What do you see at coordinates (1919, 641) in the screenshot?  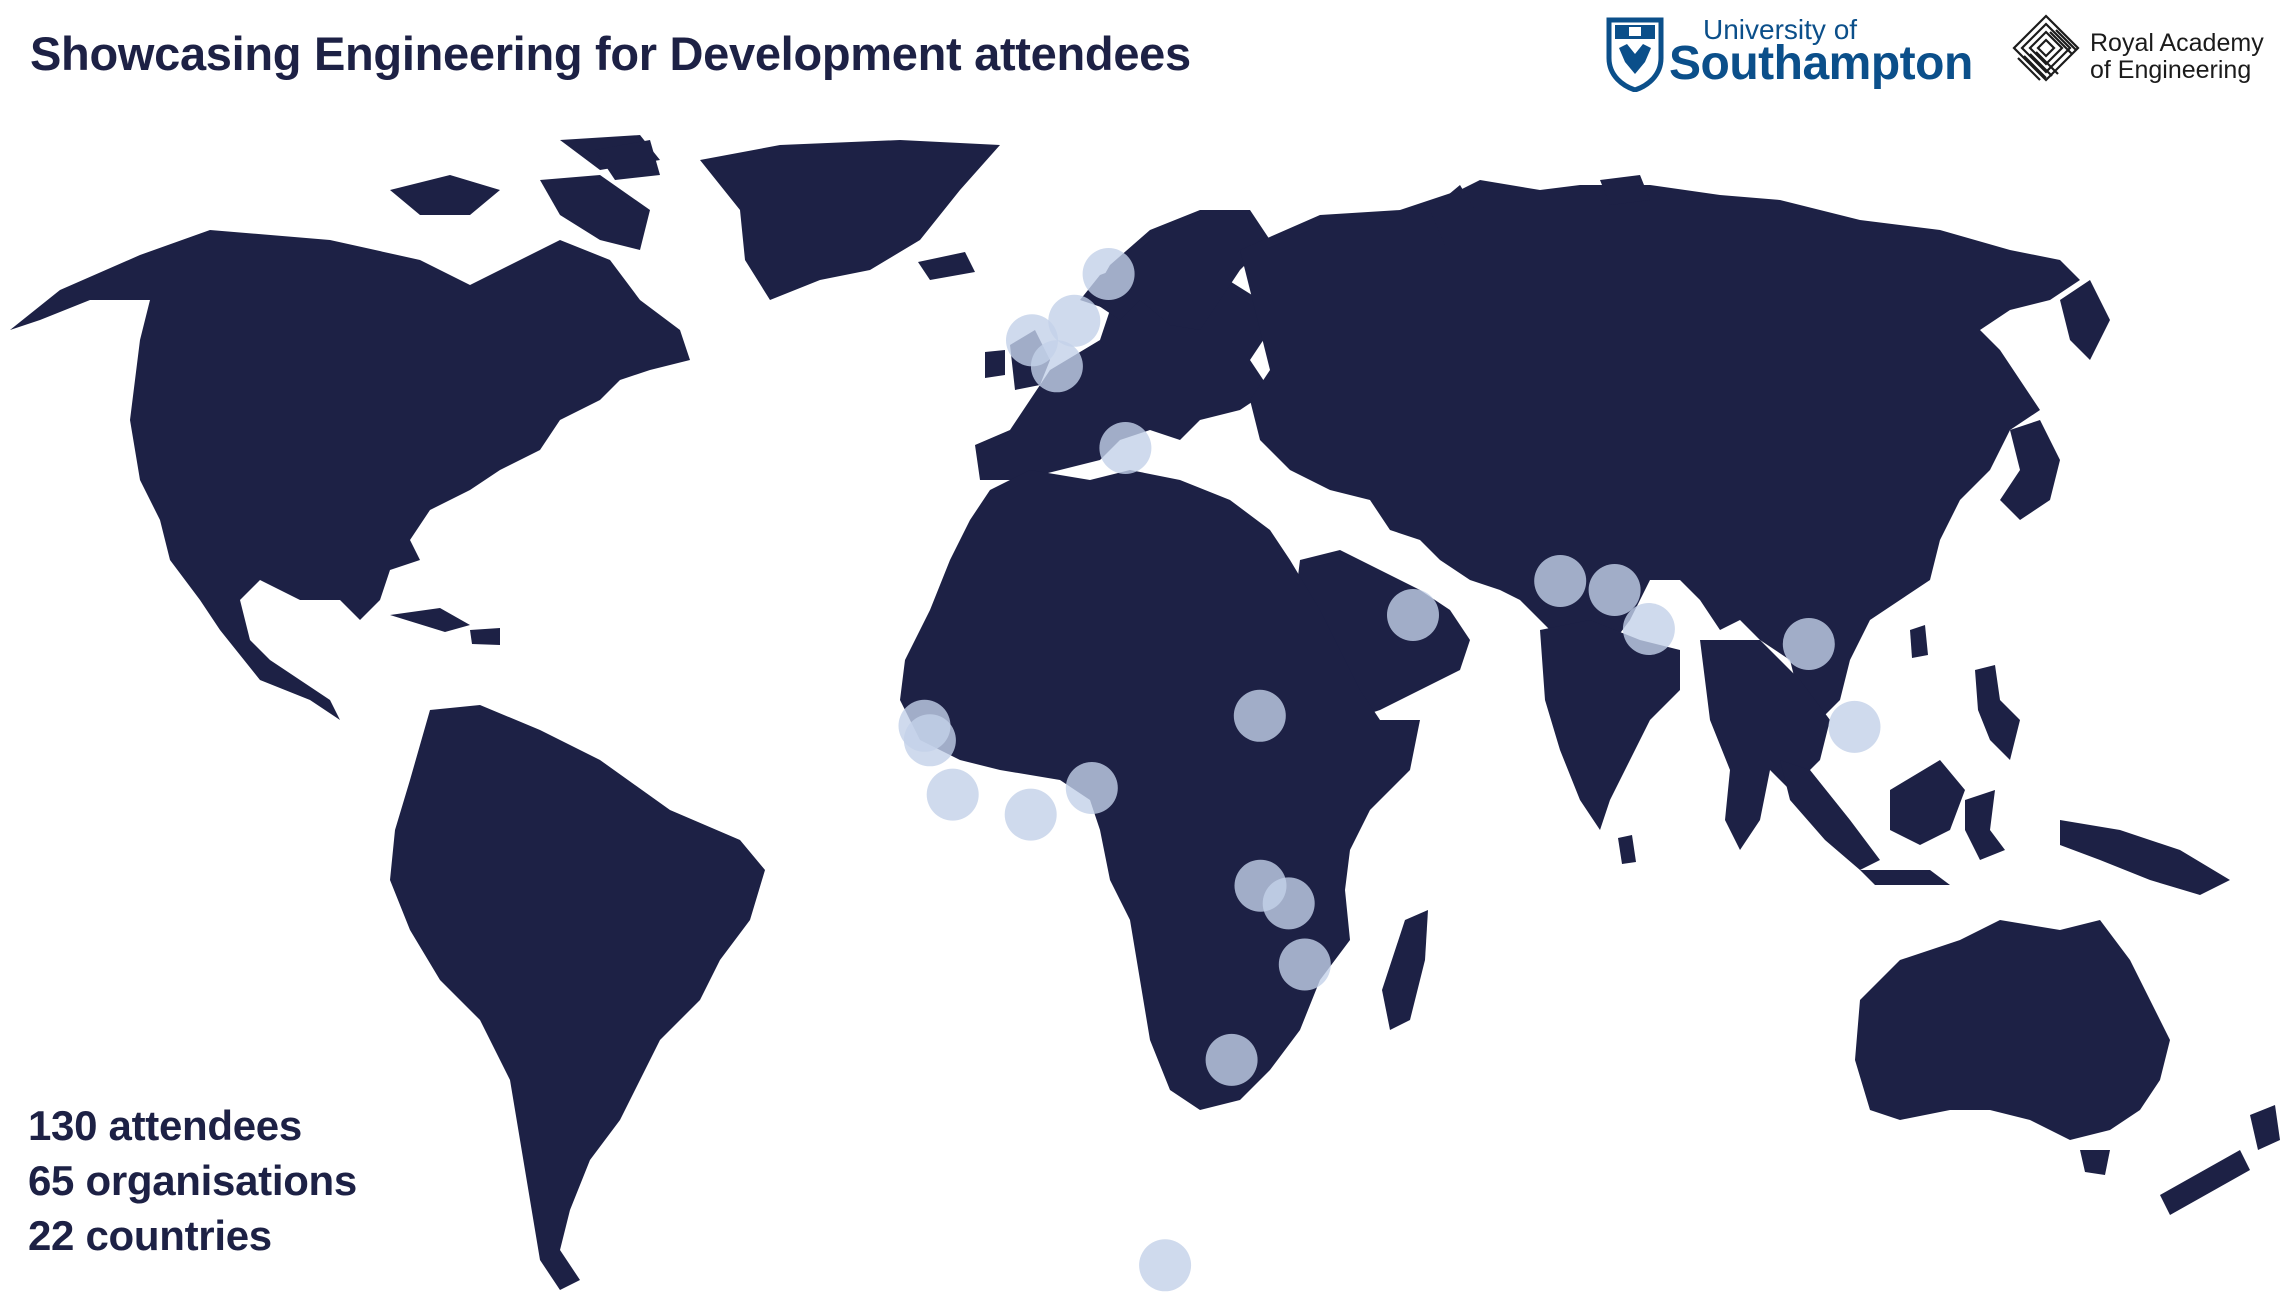 I see `land-taiwan` at bounding box center [1919, 641].